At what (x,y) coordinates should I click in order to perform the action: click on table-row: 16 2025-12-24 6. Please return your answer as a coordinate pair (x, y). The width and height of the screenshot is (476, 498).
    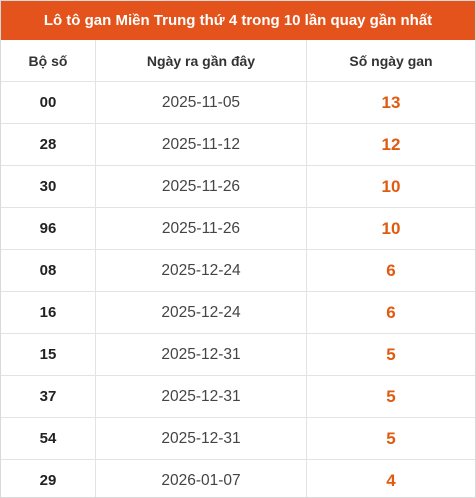
    Looking at the image, I should click on (238, 312).